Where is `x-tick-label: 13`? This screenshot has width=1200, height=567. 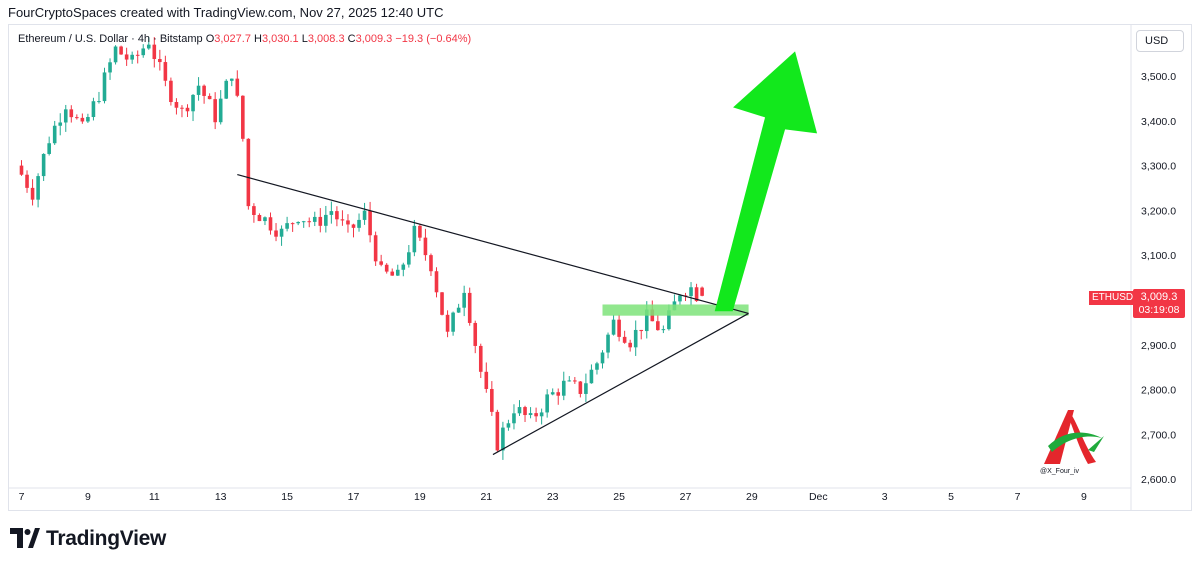 x-tick-label: 13 is located at coordinates (221, 497).